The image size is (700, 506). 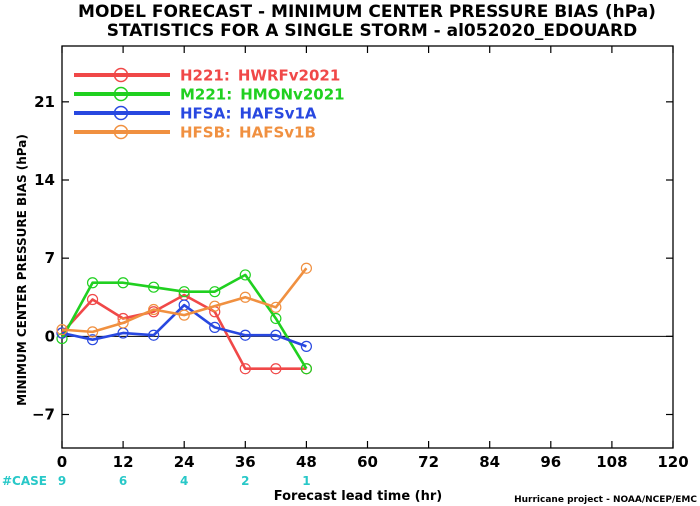 What do you see at coordinates (245, 462) in the screenshot?
I see `x-tick-label: 36` at bounding box center [245, 462].